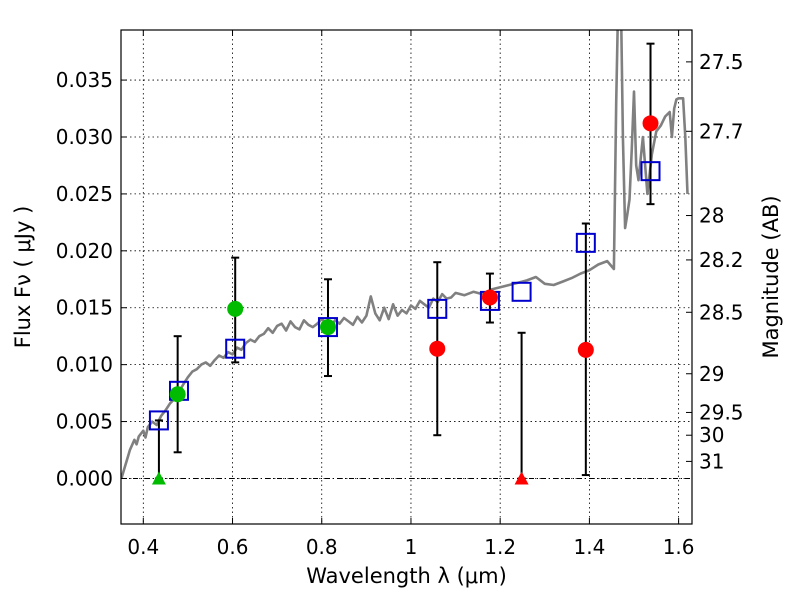 The image size is (800, 600). What do you see at coordinates (84, 251) in the screenshot?
I see `y-tick-label: 0.020` at bounding box center [84, 251].